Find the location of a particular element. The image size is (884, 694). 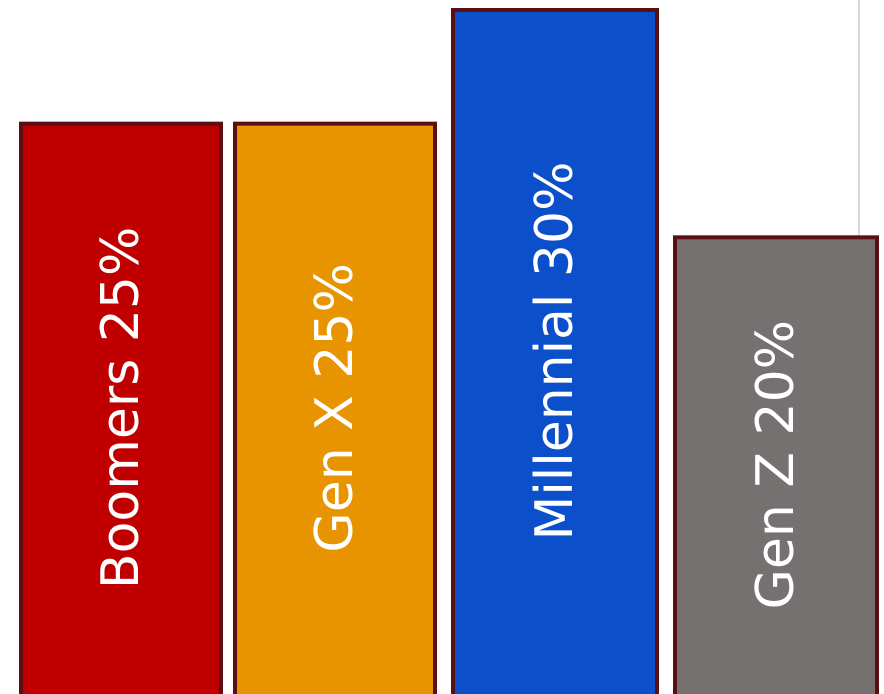

bar-label-millennial: Millennial 30% is located at coordinates (555, 351).